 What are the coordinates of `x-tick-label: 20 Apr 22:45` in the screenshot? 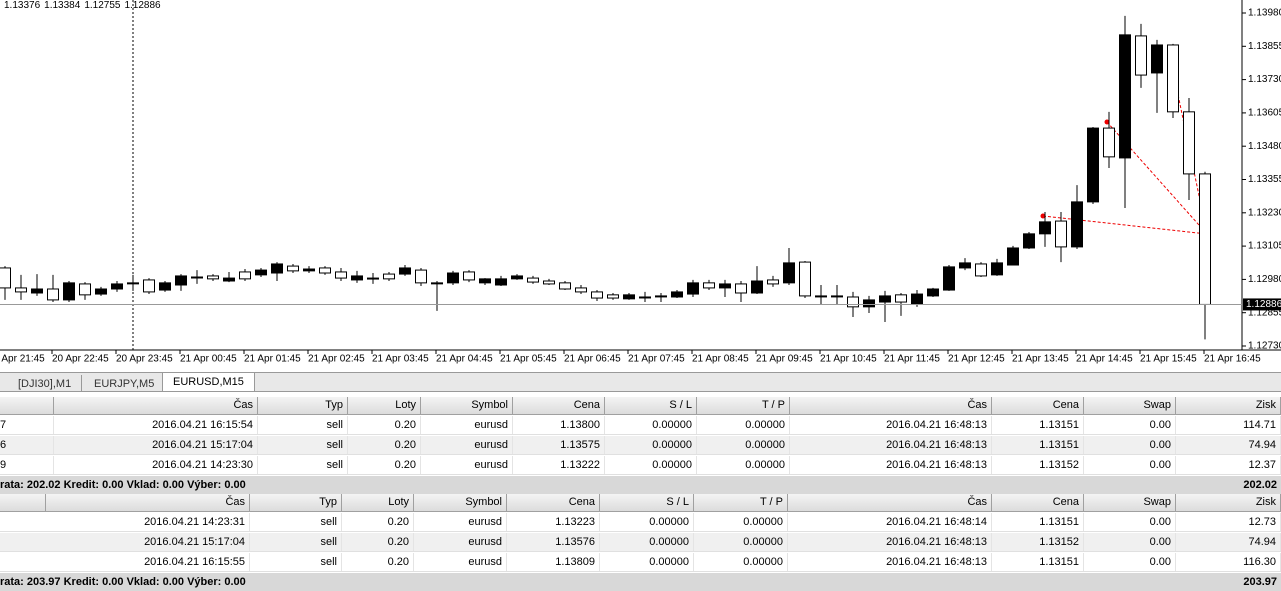 It's located at (80, 359).